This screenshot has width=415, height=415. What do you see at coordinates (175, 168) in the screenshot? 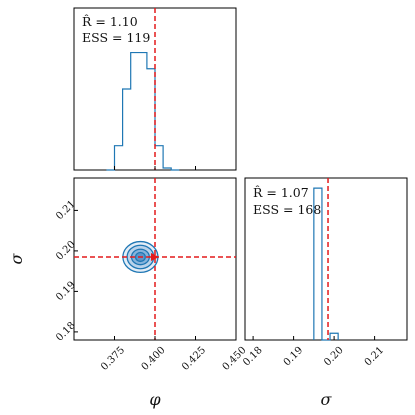
I see `phi-marginal-ticks` at bounding box center [175, 168].